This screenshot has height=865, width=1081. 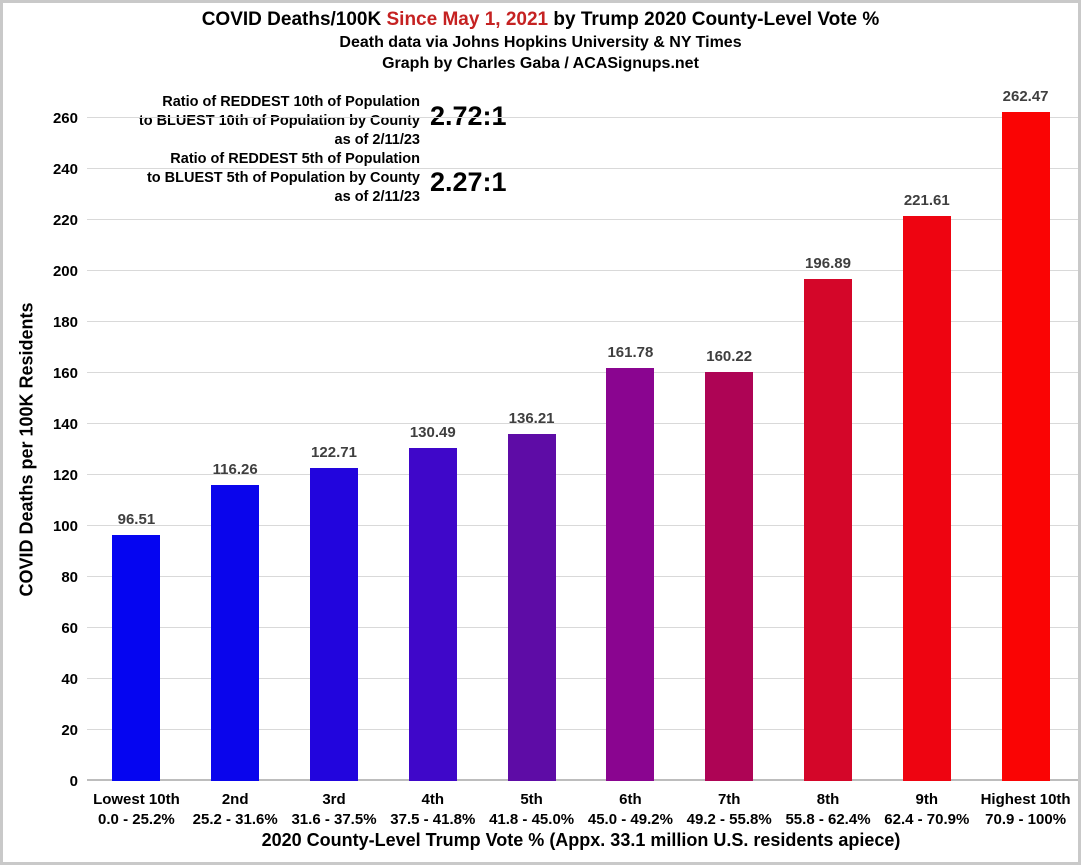 What do you see at coordinates (295, 159) in the screenshot?
I see `annotation-line: Ratio of REDDEST 5th of Population` at bounding box center [295, 159].